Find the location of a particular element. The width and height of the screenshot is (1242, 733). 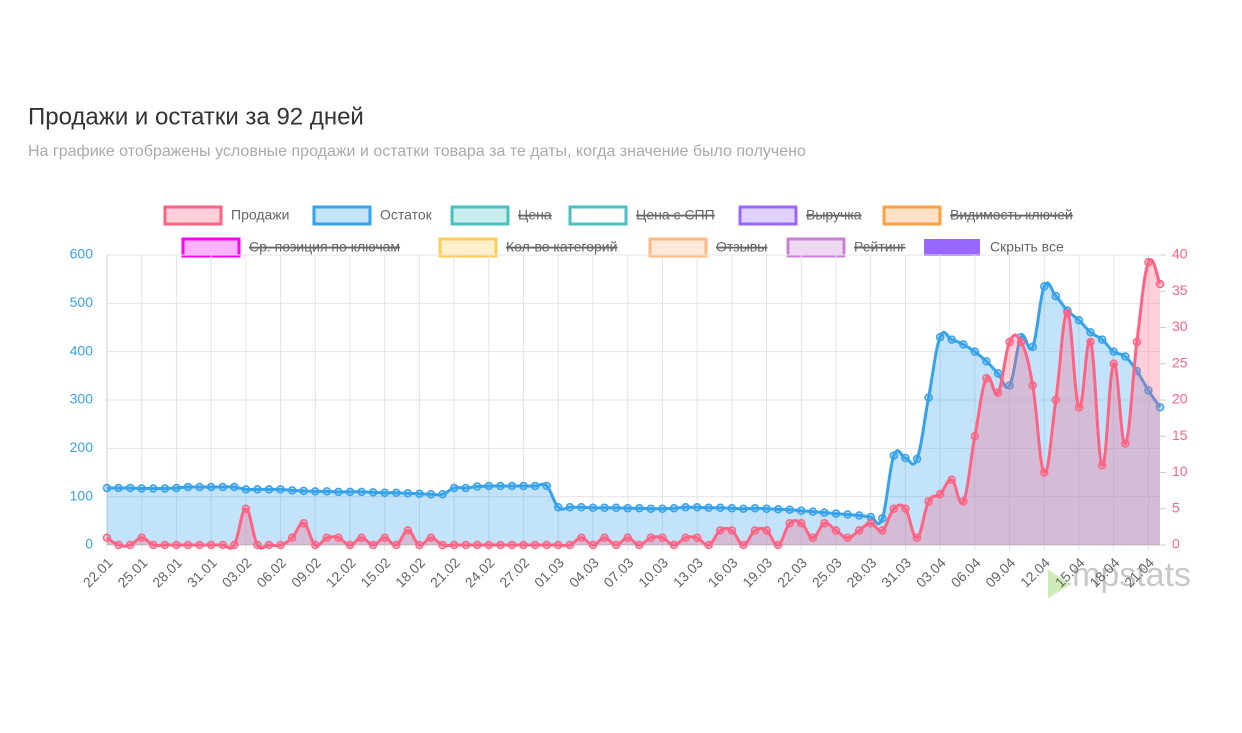

legend-label: Выручка is located at coordinates (834, 215).